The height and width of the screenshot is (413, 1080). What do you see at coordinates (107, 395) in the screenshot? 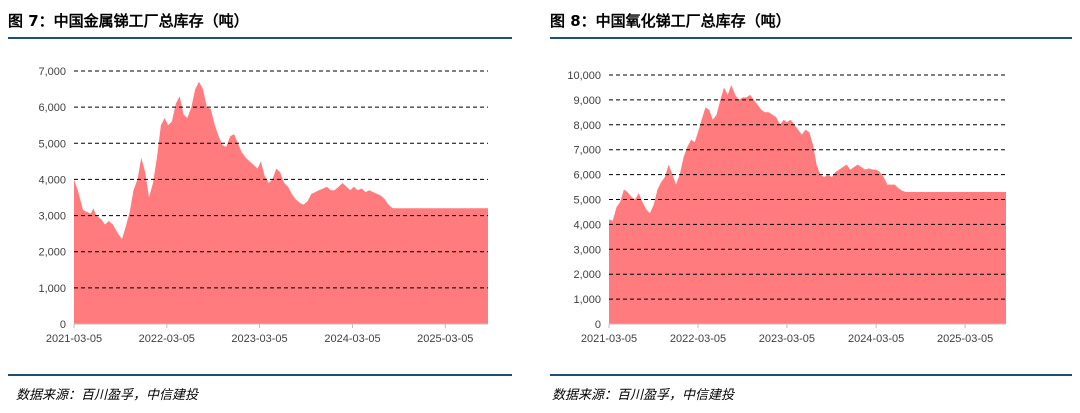
I see `figure-7-source: 数据来源：百川盈孚，中信建投` at bounding box center [107, 395].